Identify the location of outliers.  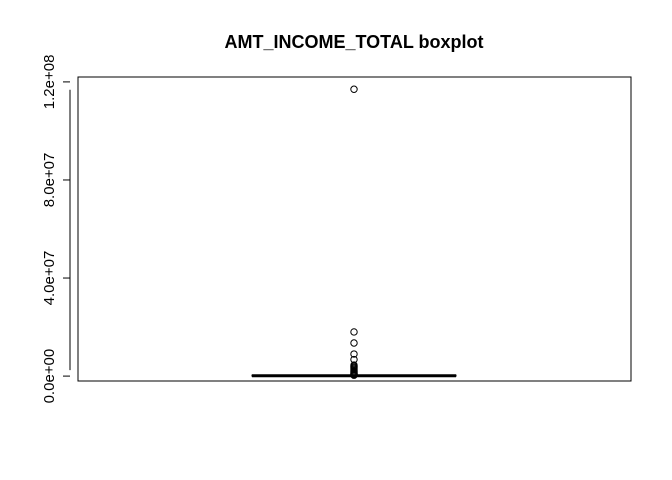
(354, 232).